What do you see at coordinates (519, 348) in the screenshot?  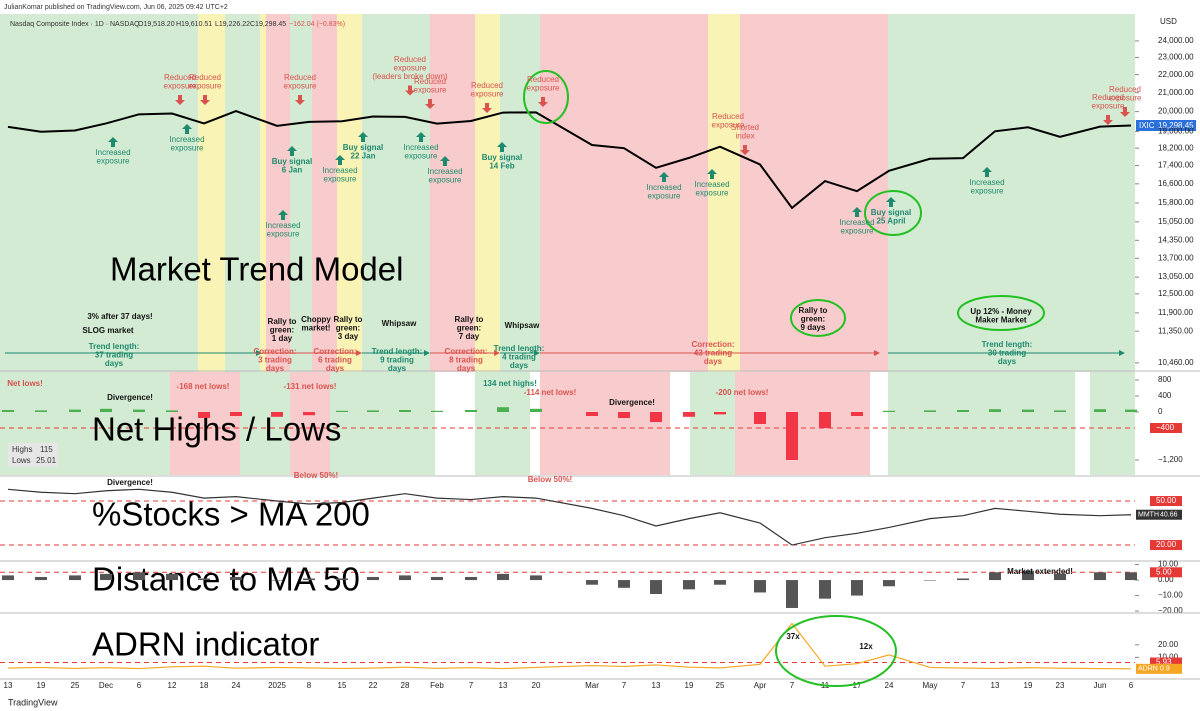 I see `annotation-text: Trend length:` at bounding box center [519, 348].